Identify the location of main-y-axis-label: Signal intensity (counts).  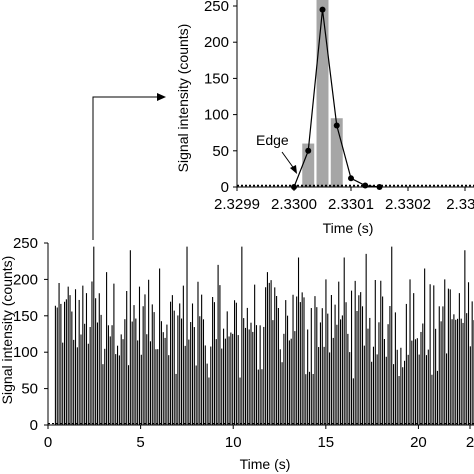
(7, 330).